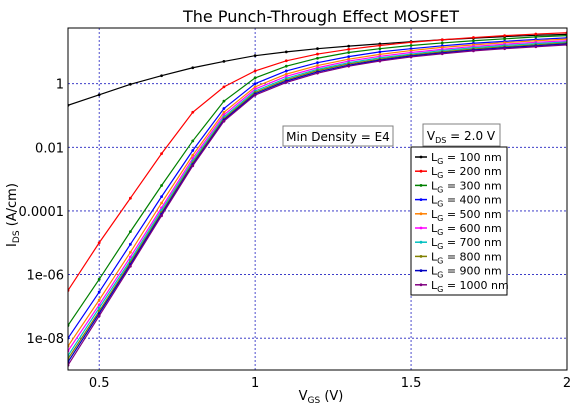 Image resolution: width=580 pixels, height=417 pixels. What do you see at coordinates (440, 140) in the screenshot?
I see `vds-text-sub: DS` at bounding box center [440, 140].